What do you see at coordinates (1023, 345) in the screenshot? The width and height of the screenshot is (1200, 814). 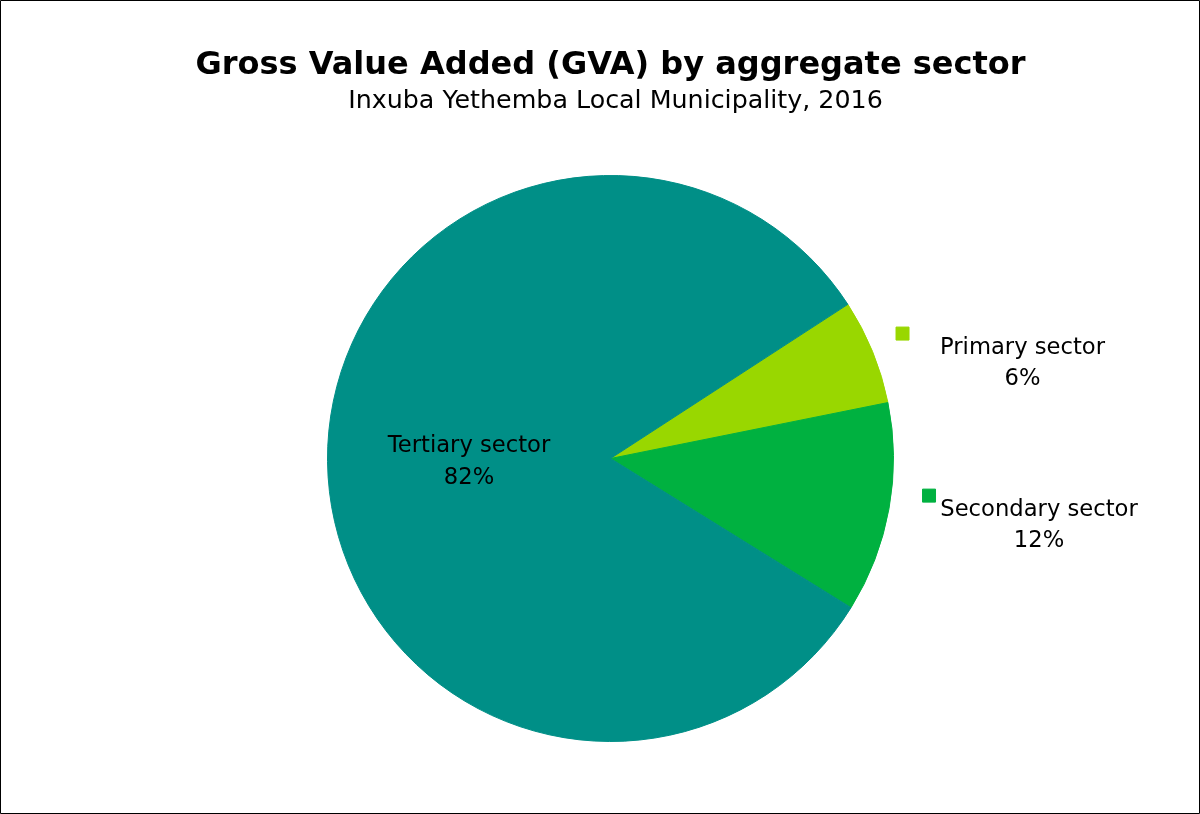 I see `legend-label: Primary sector` at bounding box center [1023, 345].